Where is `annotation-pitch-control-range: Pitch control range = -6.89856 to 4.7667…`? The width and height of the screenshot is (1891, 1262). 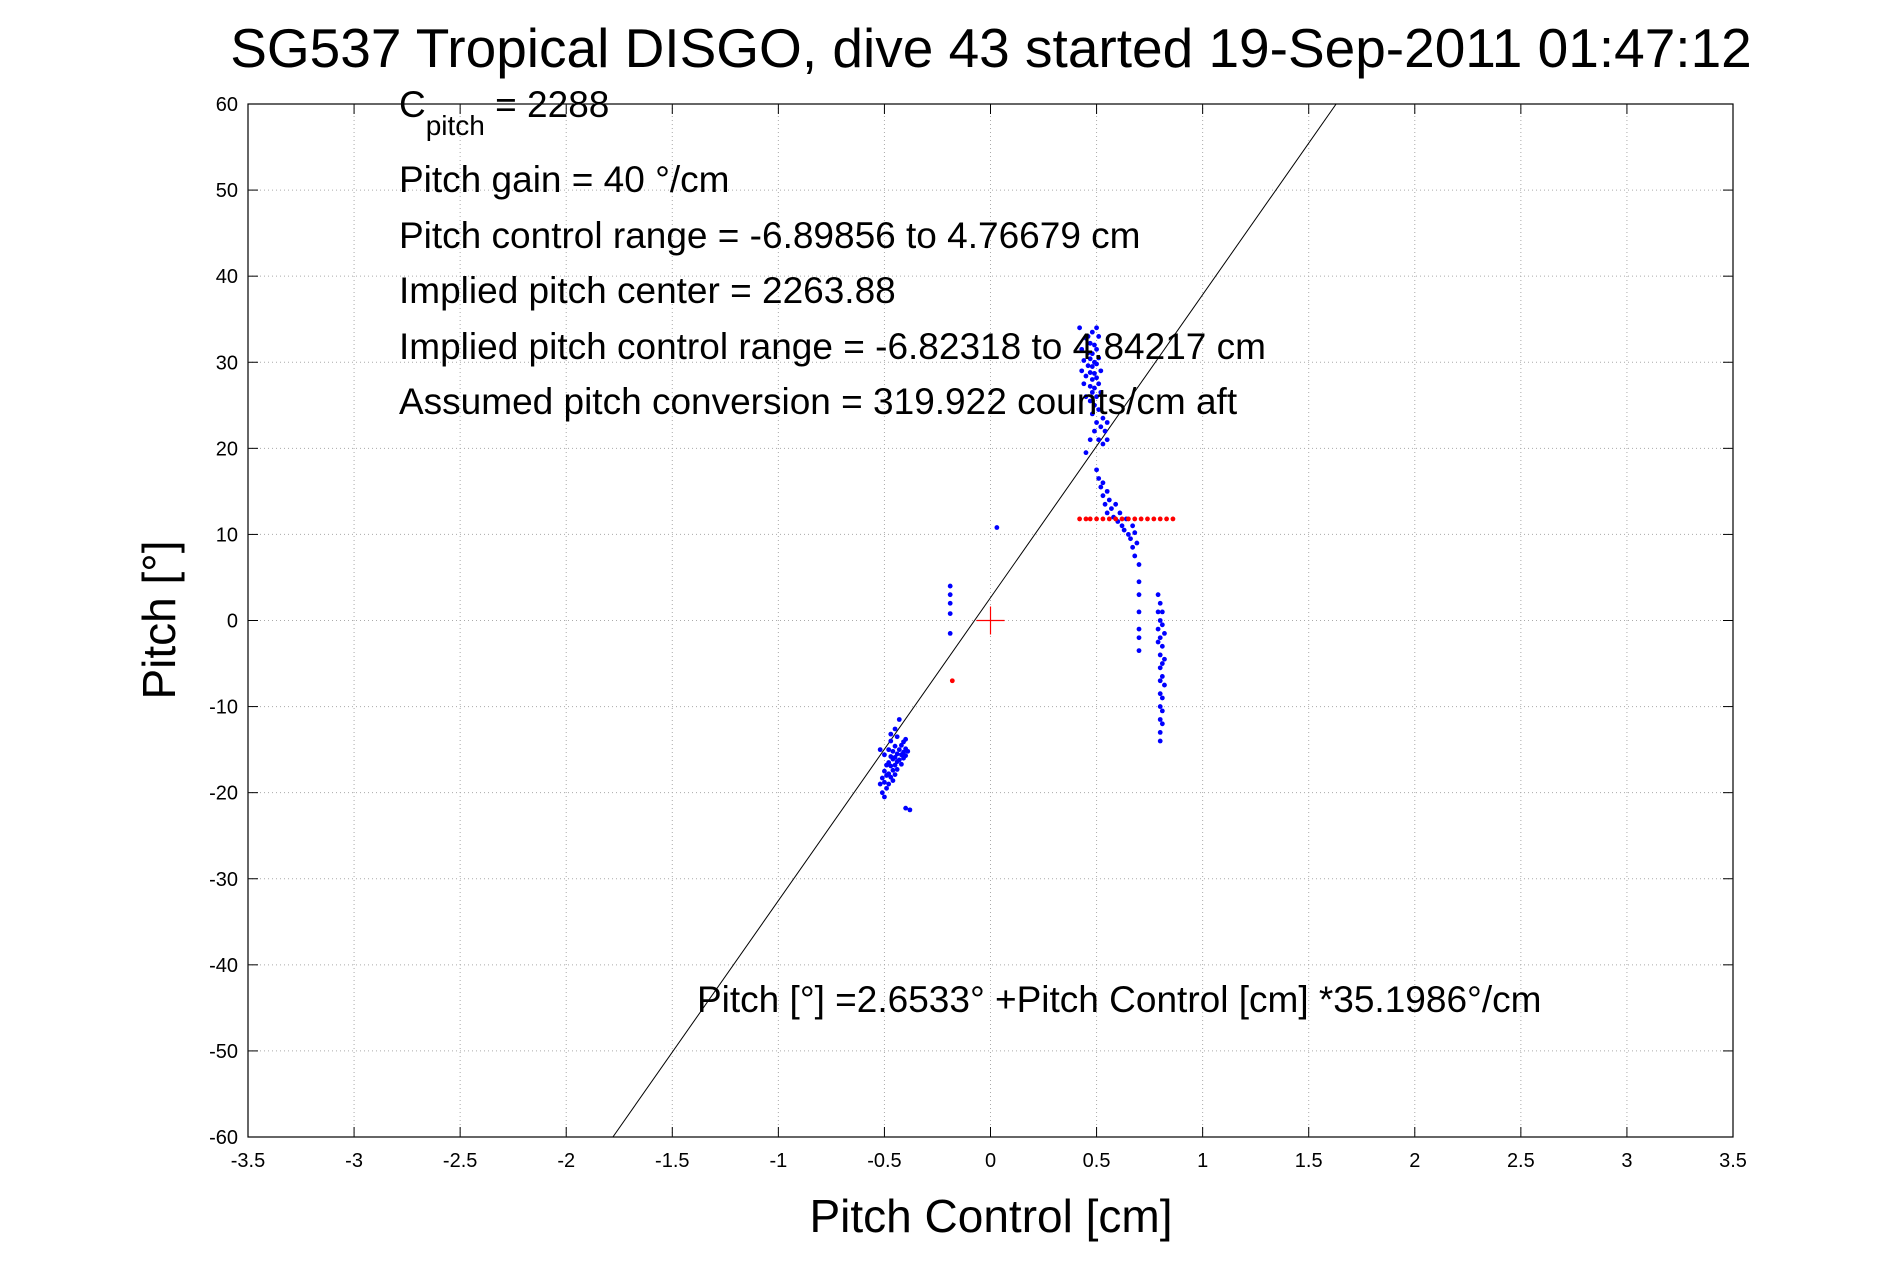
annotation-pitch-control-range: Pitch control range = -6.89856 to 4.7667… is located at coordinates (770, 235).